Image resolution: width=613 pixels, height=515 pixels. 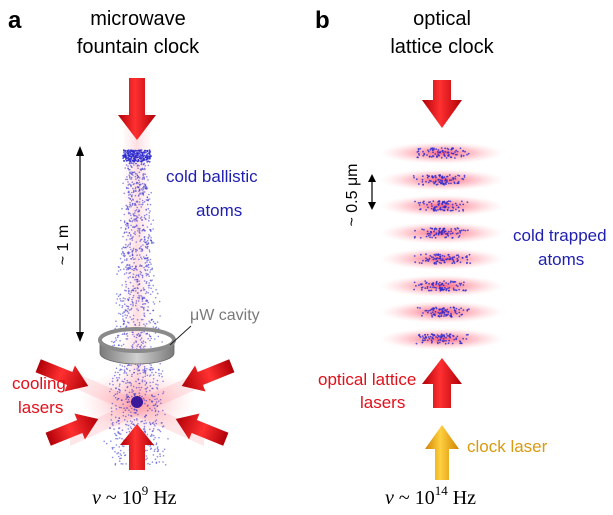 What do you see at coordinates (442, 383) in the screenshot?
I see `lattice-bottom-arrow` at bounding box center [442, 383].